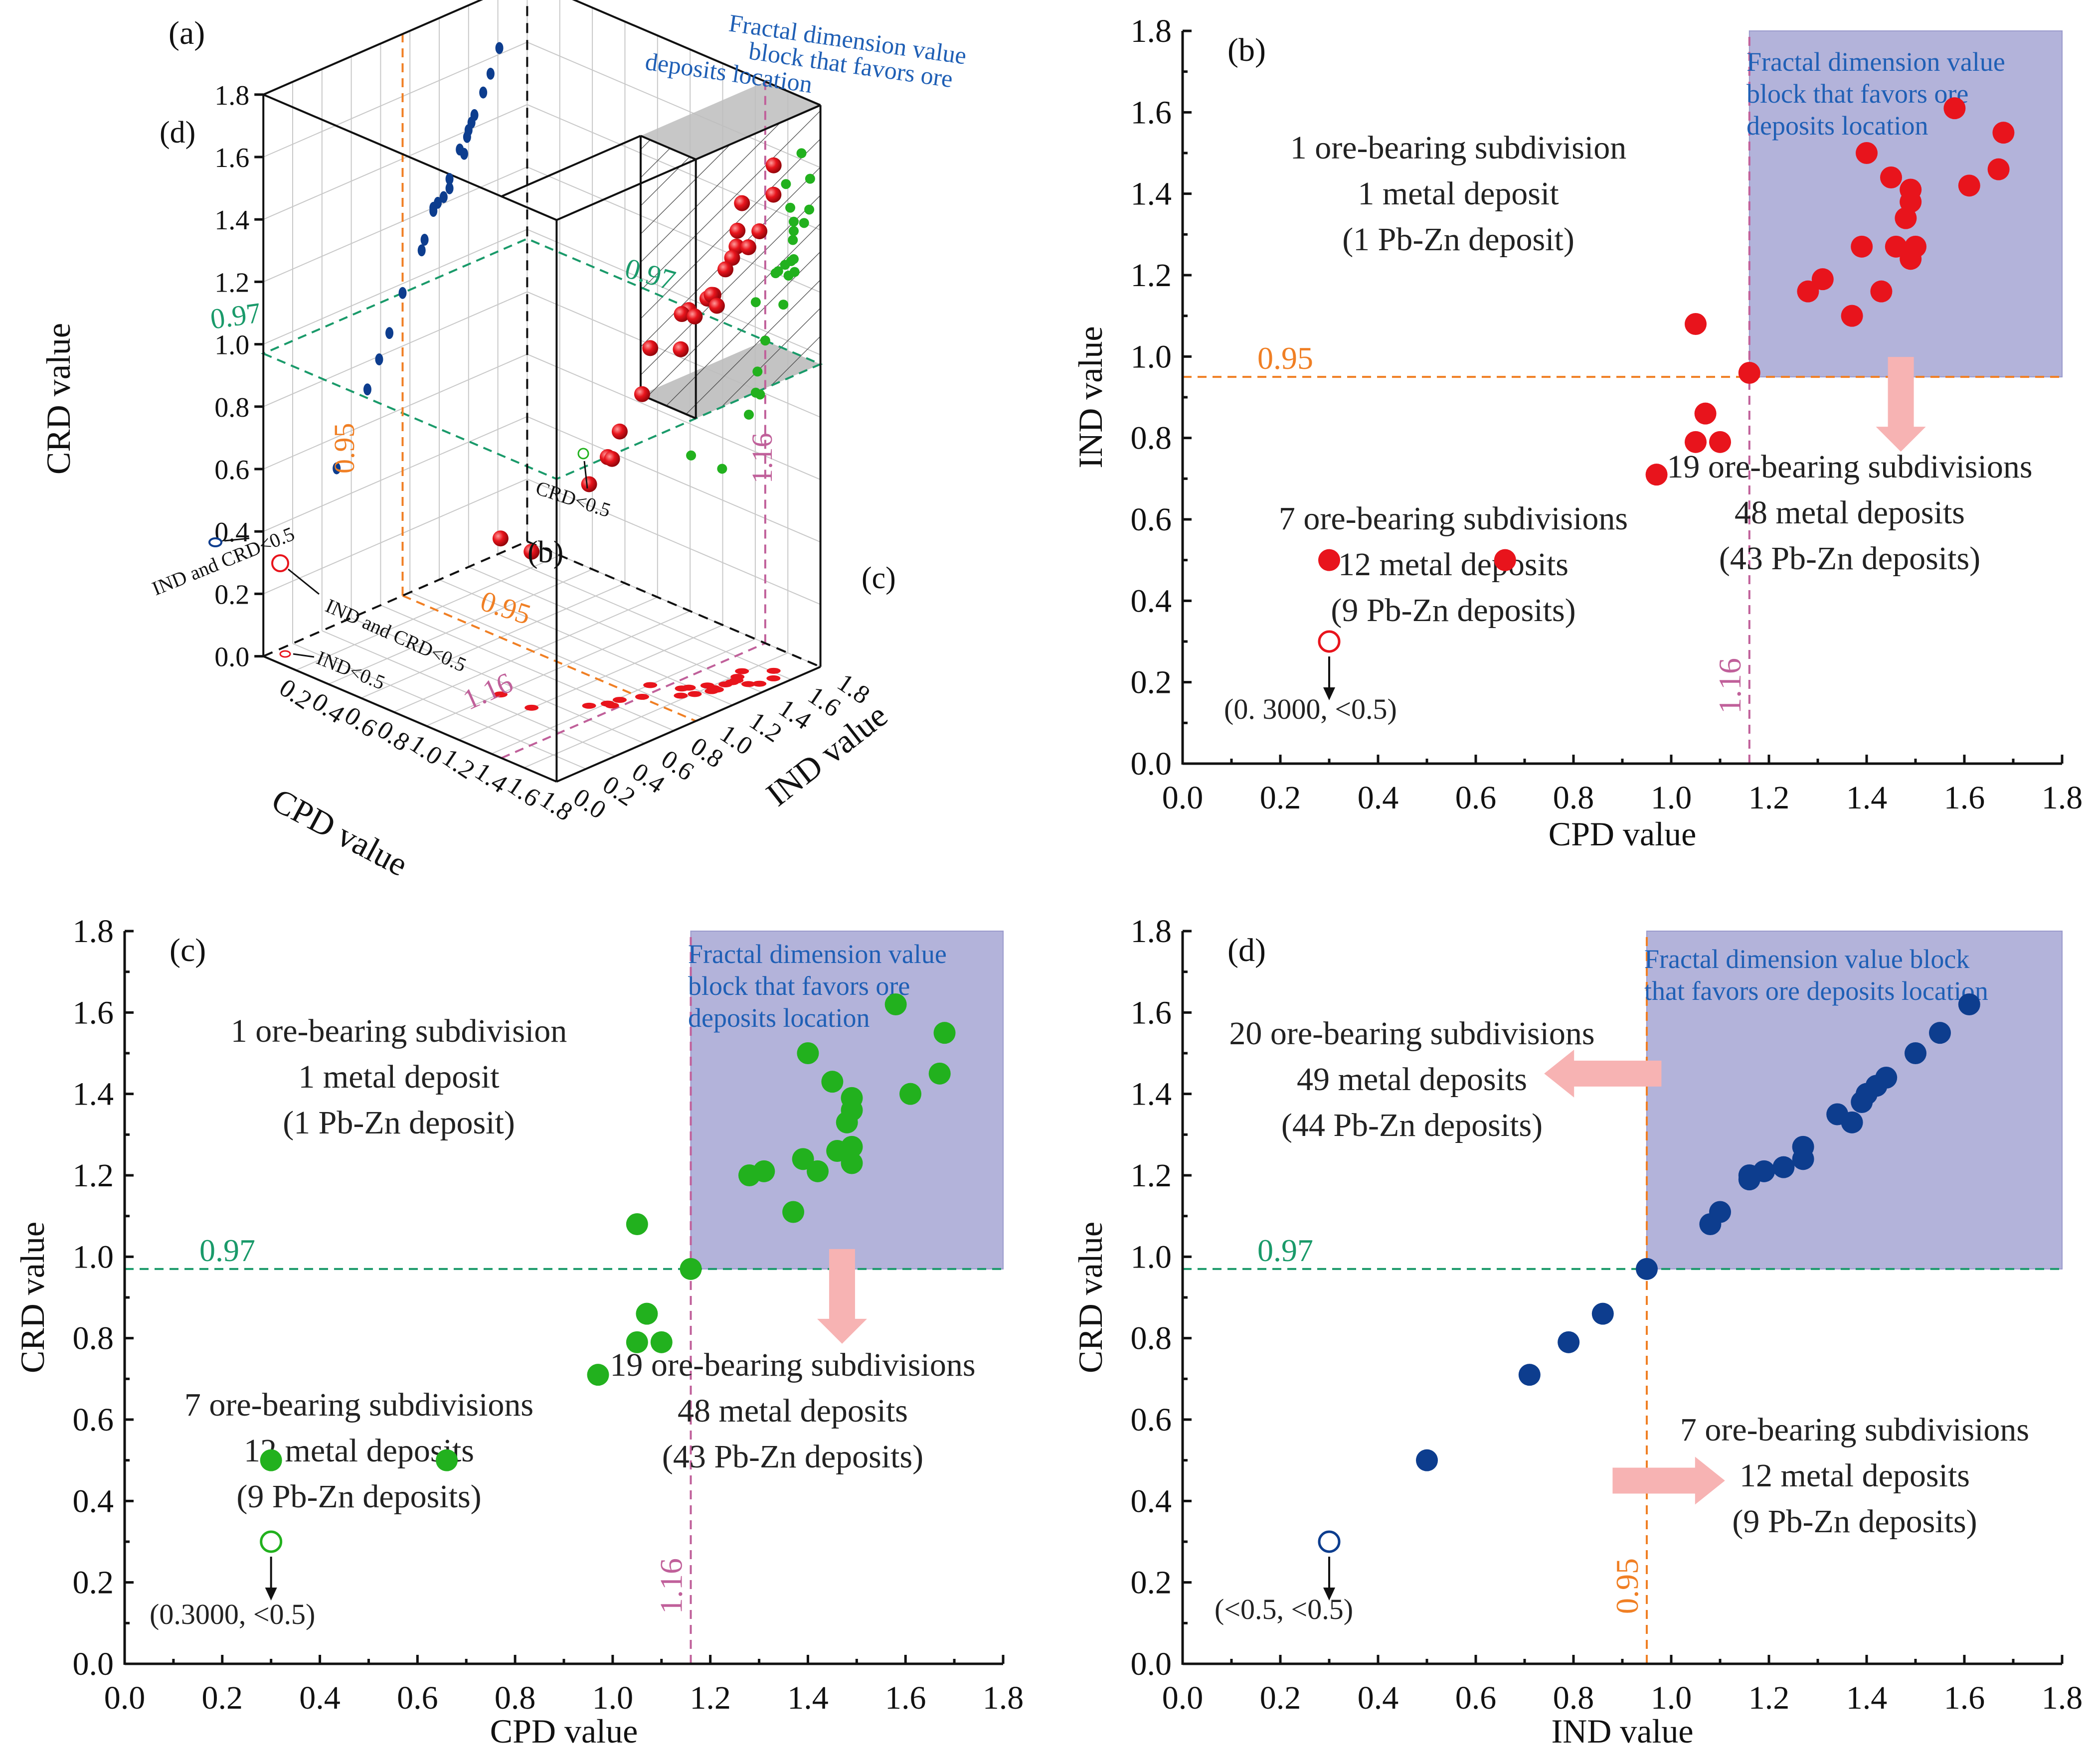 The height and width of the screenshot is (1764, 2091). What do you see at coordinates (1151, 931) in the screenshot?
I see `y-tick-label: 1.8` at bounding box center [1151, 931].